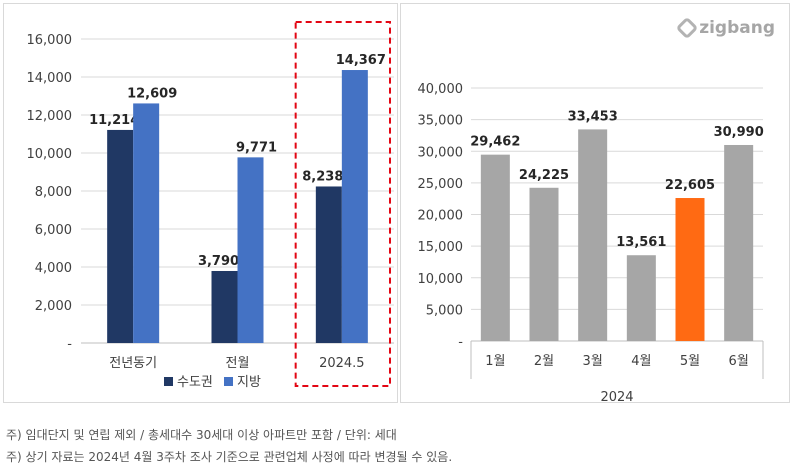  Describe the element at coordinates (441, 121) in the screenshot. I see `y-tick-label: 35,000` at that location.